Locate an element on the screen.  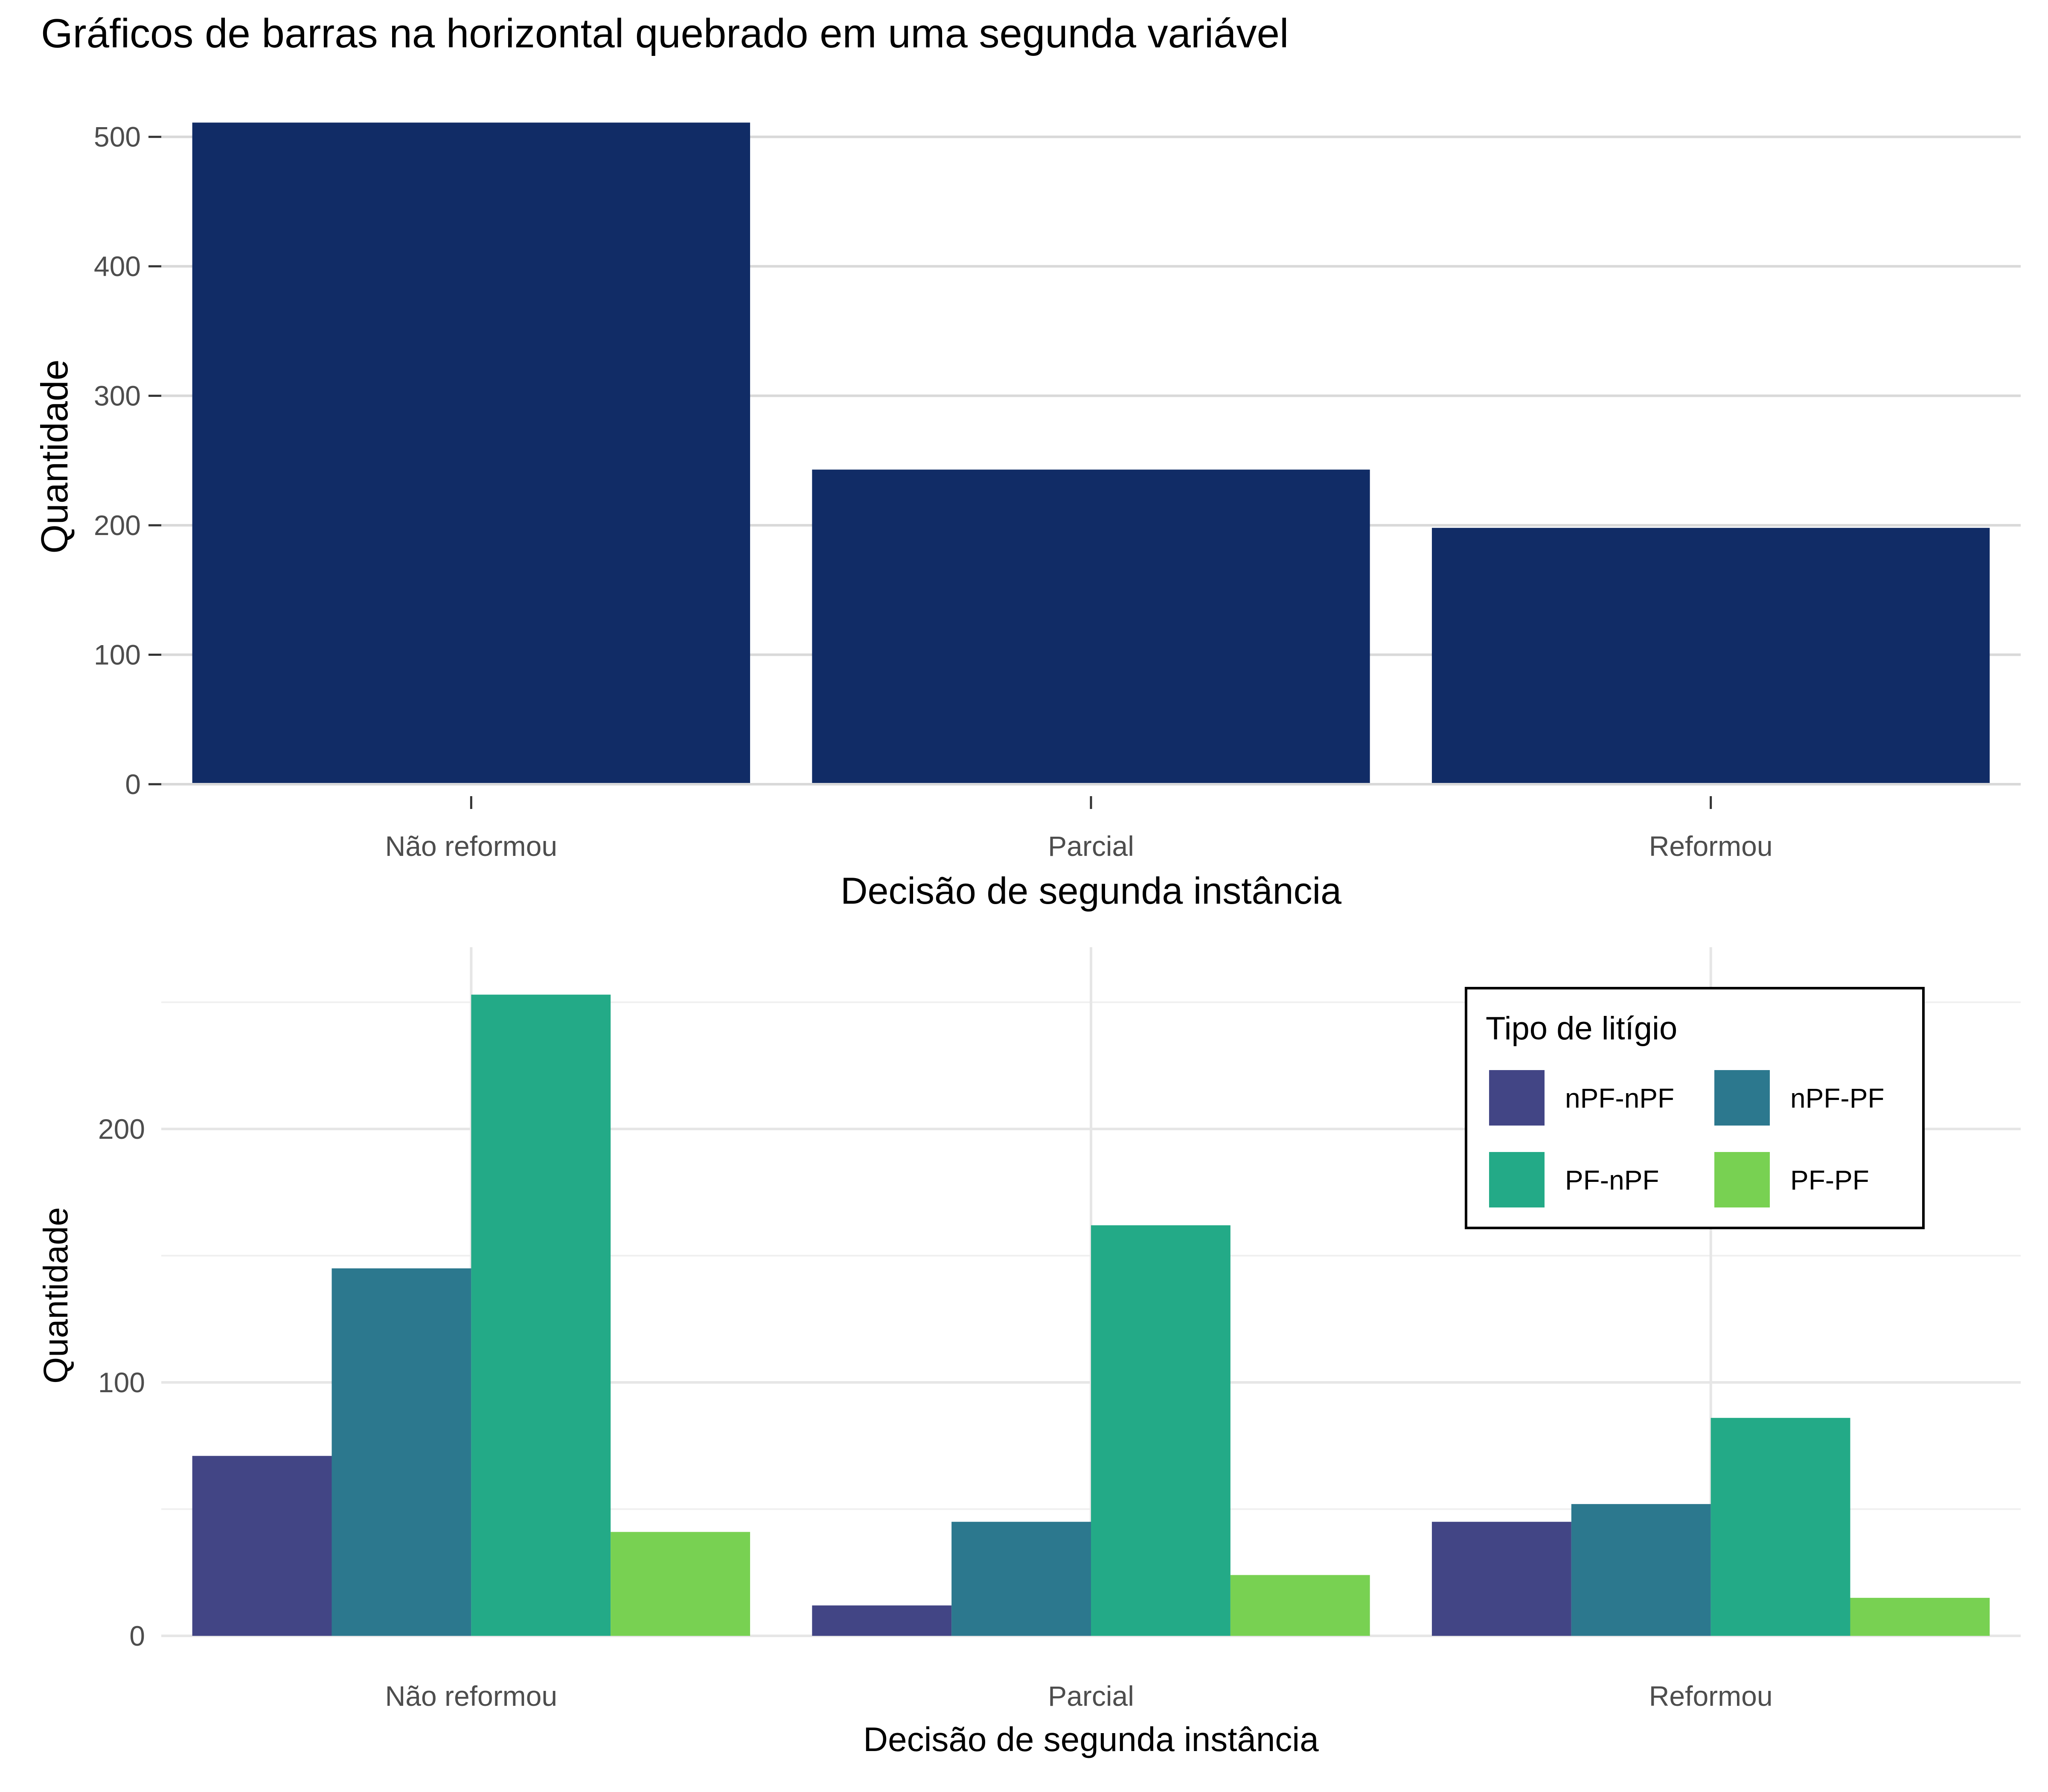
y-tick-label: 500 is located at coordinates (118, 137).